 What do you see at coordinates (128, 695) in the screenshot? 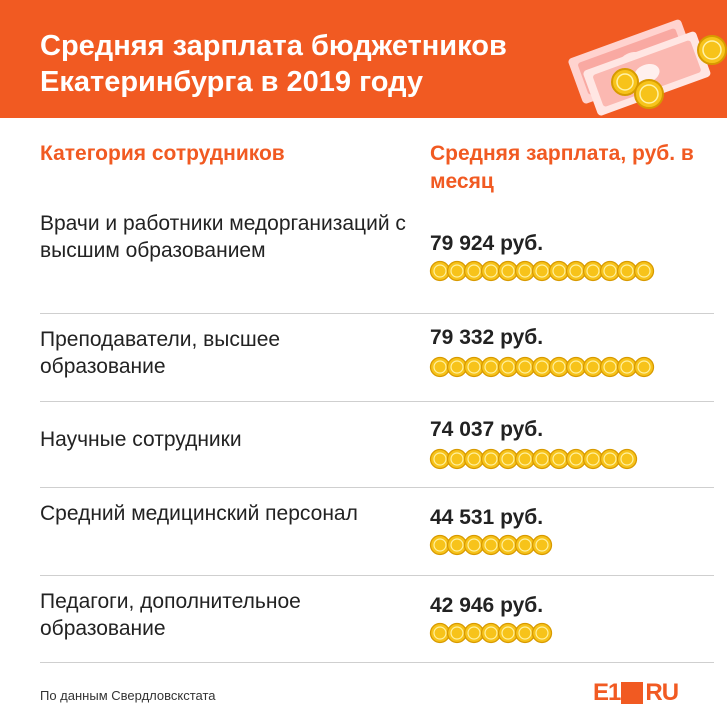
I see `source-note: По данным Свердловскстата` at bounding box center [128, 695].